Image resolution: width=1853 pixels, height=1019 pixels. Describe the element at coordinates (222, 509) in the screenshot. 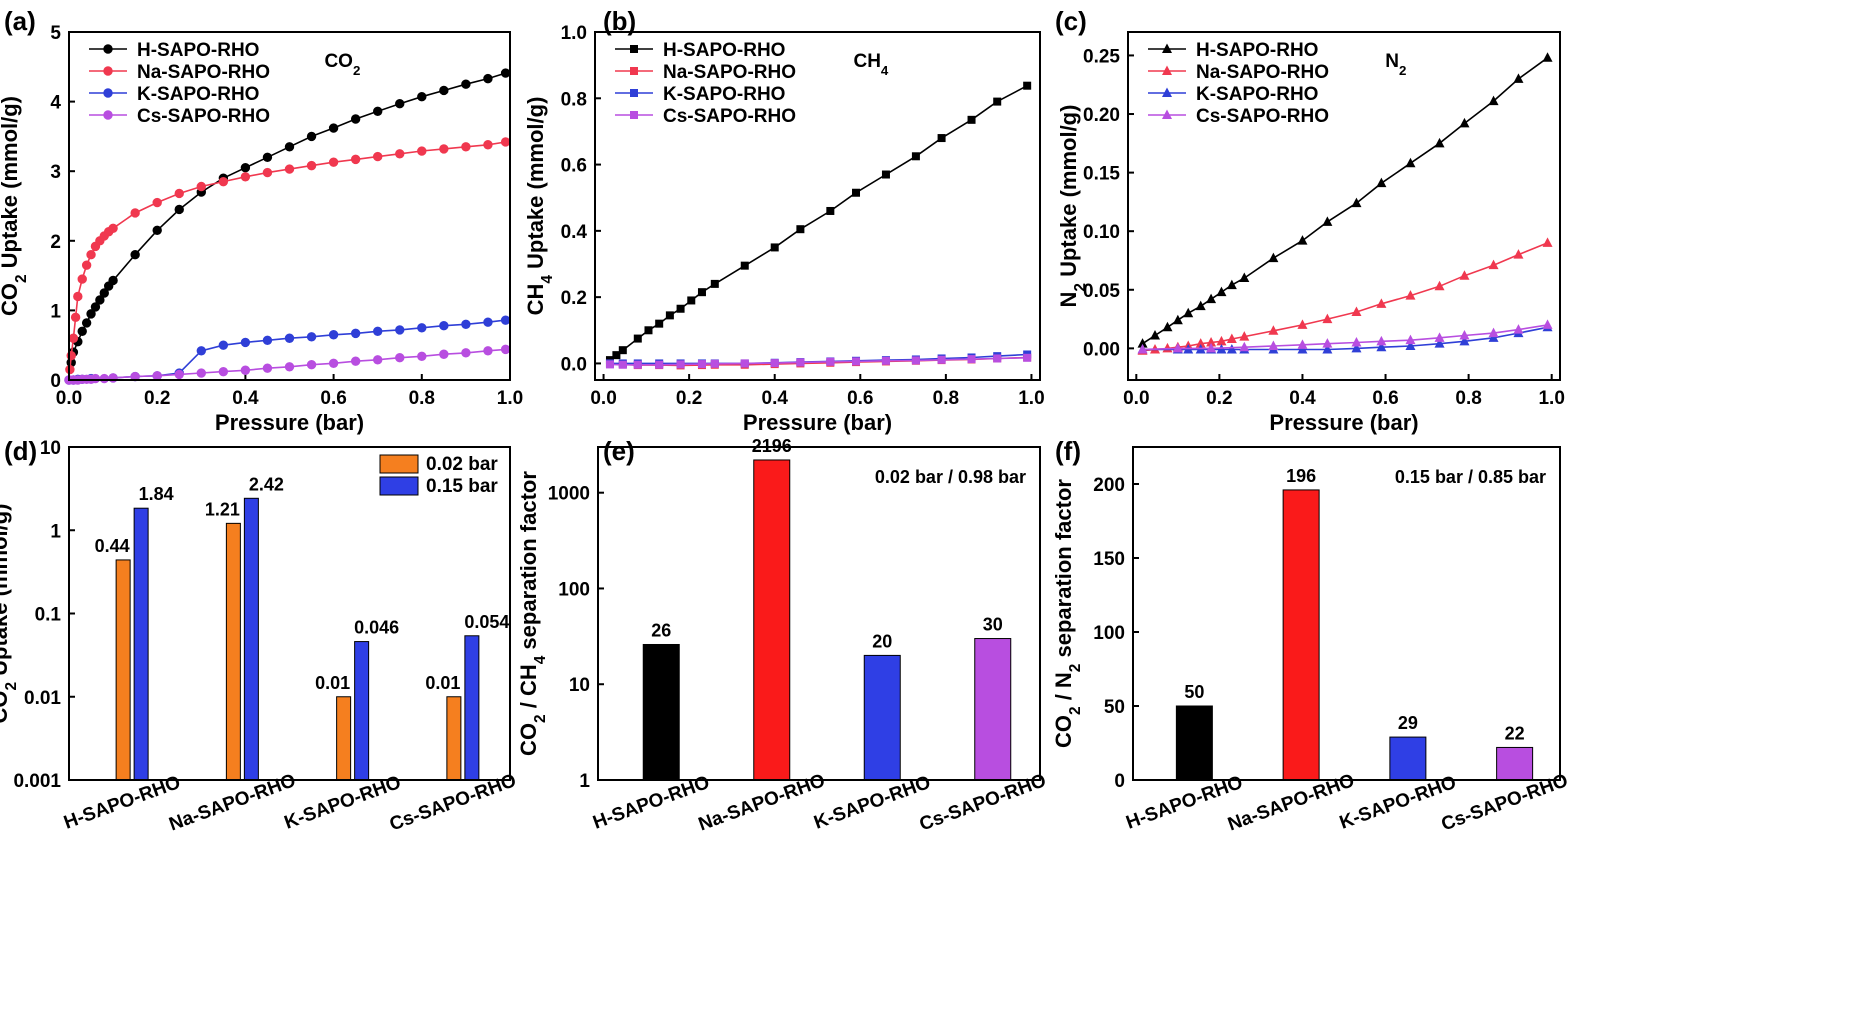

I see `bar-value-label: 1.21` at that location.